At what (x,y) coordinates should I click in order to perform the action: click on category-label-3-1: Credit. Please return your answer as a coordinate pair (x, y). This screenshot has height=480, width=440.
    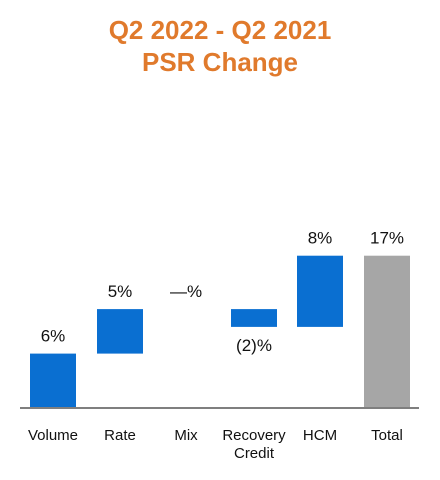
    Looking at the image, I should click on (254, 453).